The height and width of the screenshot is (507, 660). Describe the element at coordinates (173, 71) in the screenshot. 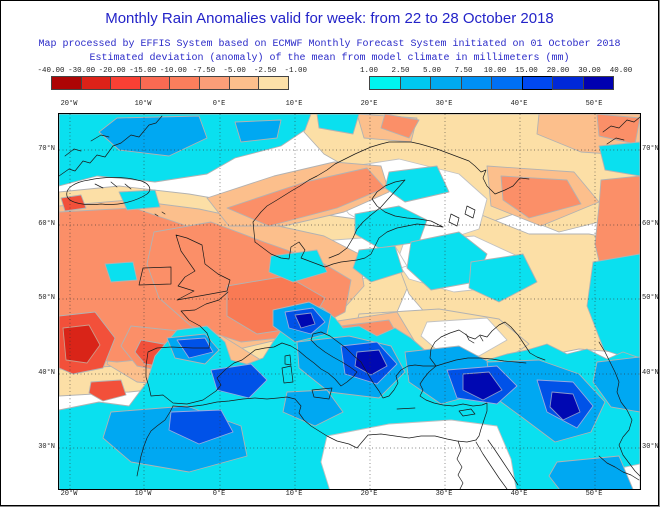

I see `legend-tick-label: -10.00` at that location.